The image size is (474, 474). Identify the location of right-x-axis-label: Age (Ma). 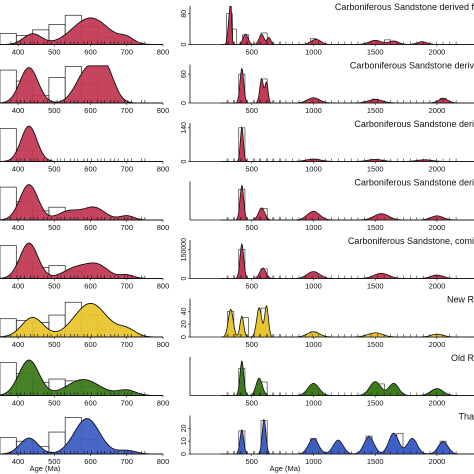
(285, 468).